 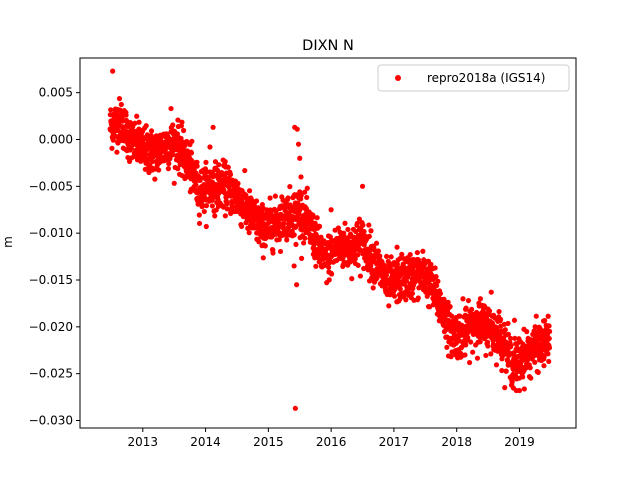 I want to click on x-tick-label: 2014, so click(x=205, y=442).